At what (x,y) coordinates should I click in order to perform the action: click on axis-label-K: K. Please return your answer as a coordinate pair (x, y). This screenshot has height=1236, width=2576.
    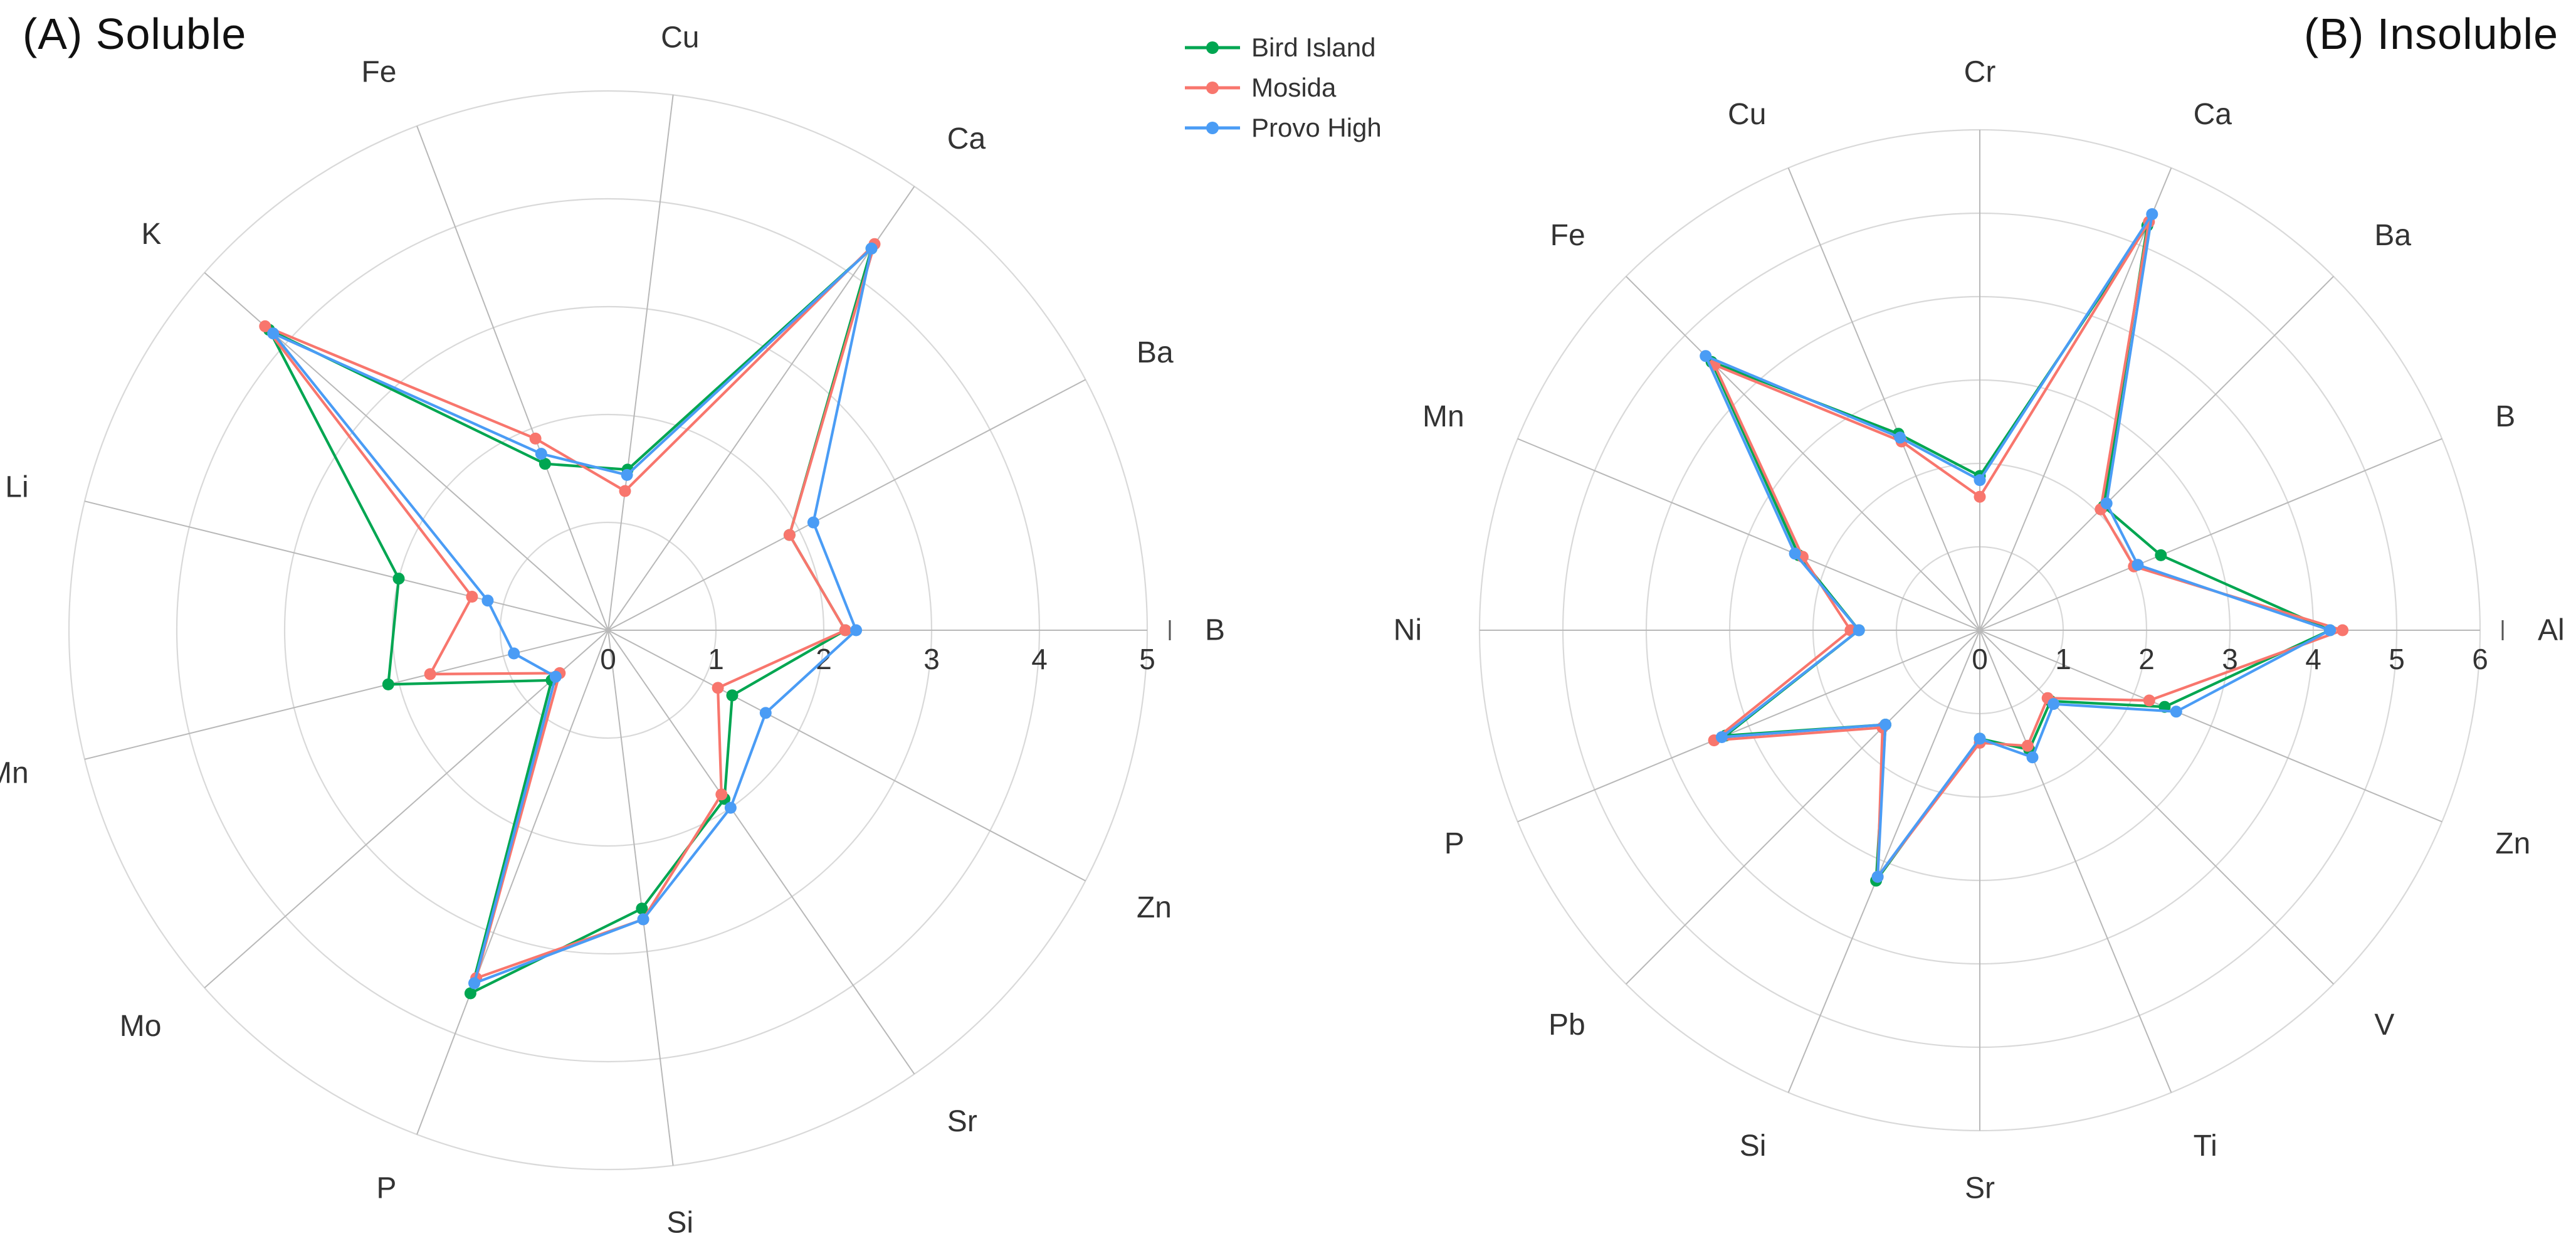
    Looking at the image, I should click on (151, 234).